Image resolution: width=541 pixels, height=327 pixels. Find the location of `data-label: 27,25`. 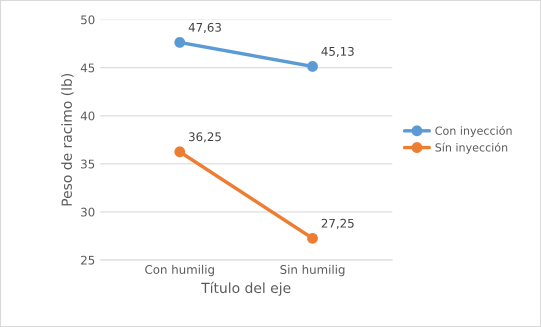

data-label: 27,25 is located at coordinates (338, 223).